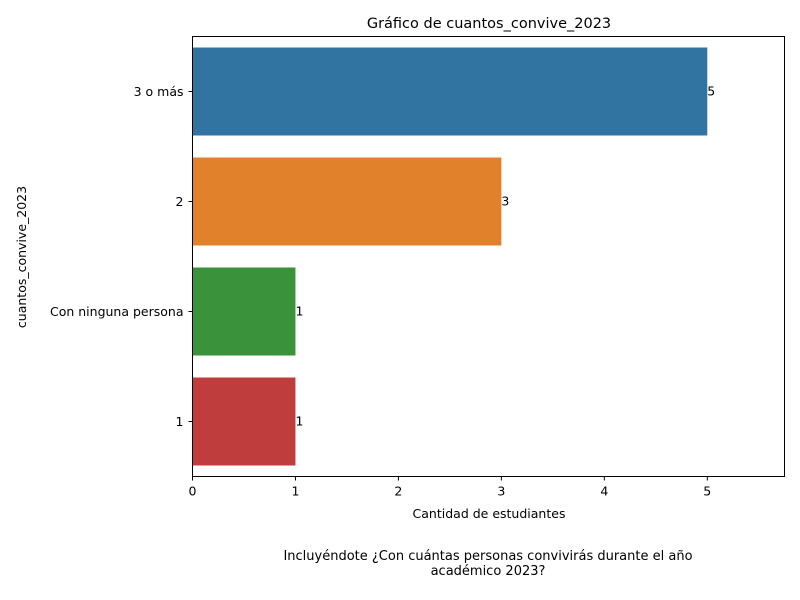 The width and height of the screenshot is (800, 600). Describe the element at coordinates (488, 571) in the screenshot. I see `caption-line-2: académico 2023?` at that location.